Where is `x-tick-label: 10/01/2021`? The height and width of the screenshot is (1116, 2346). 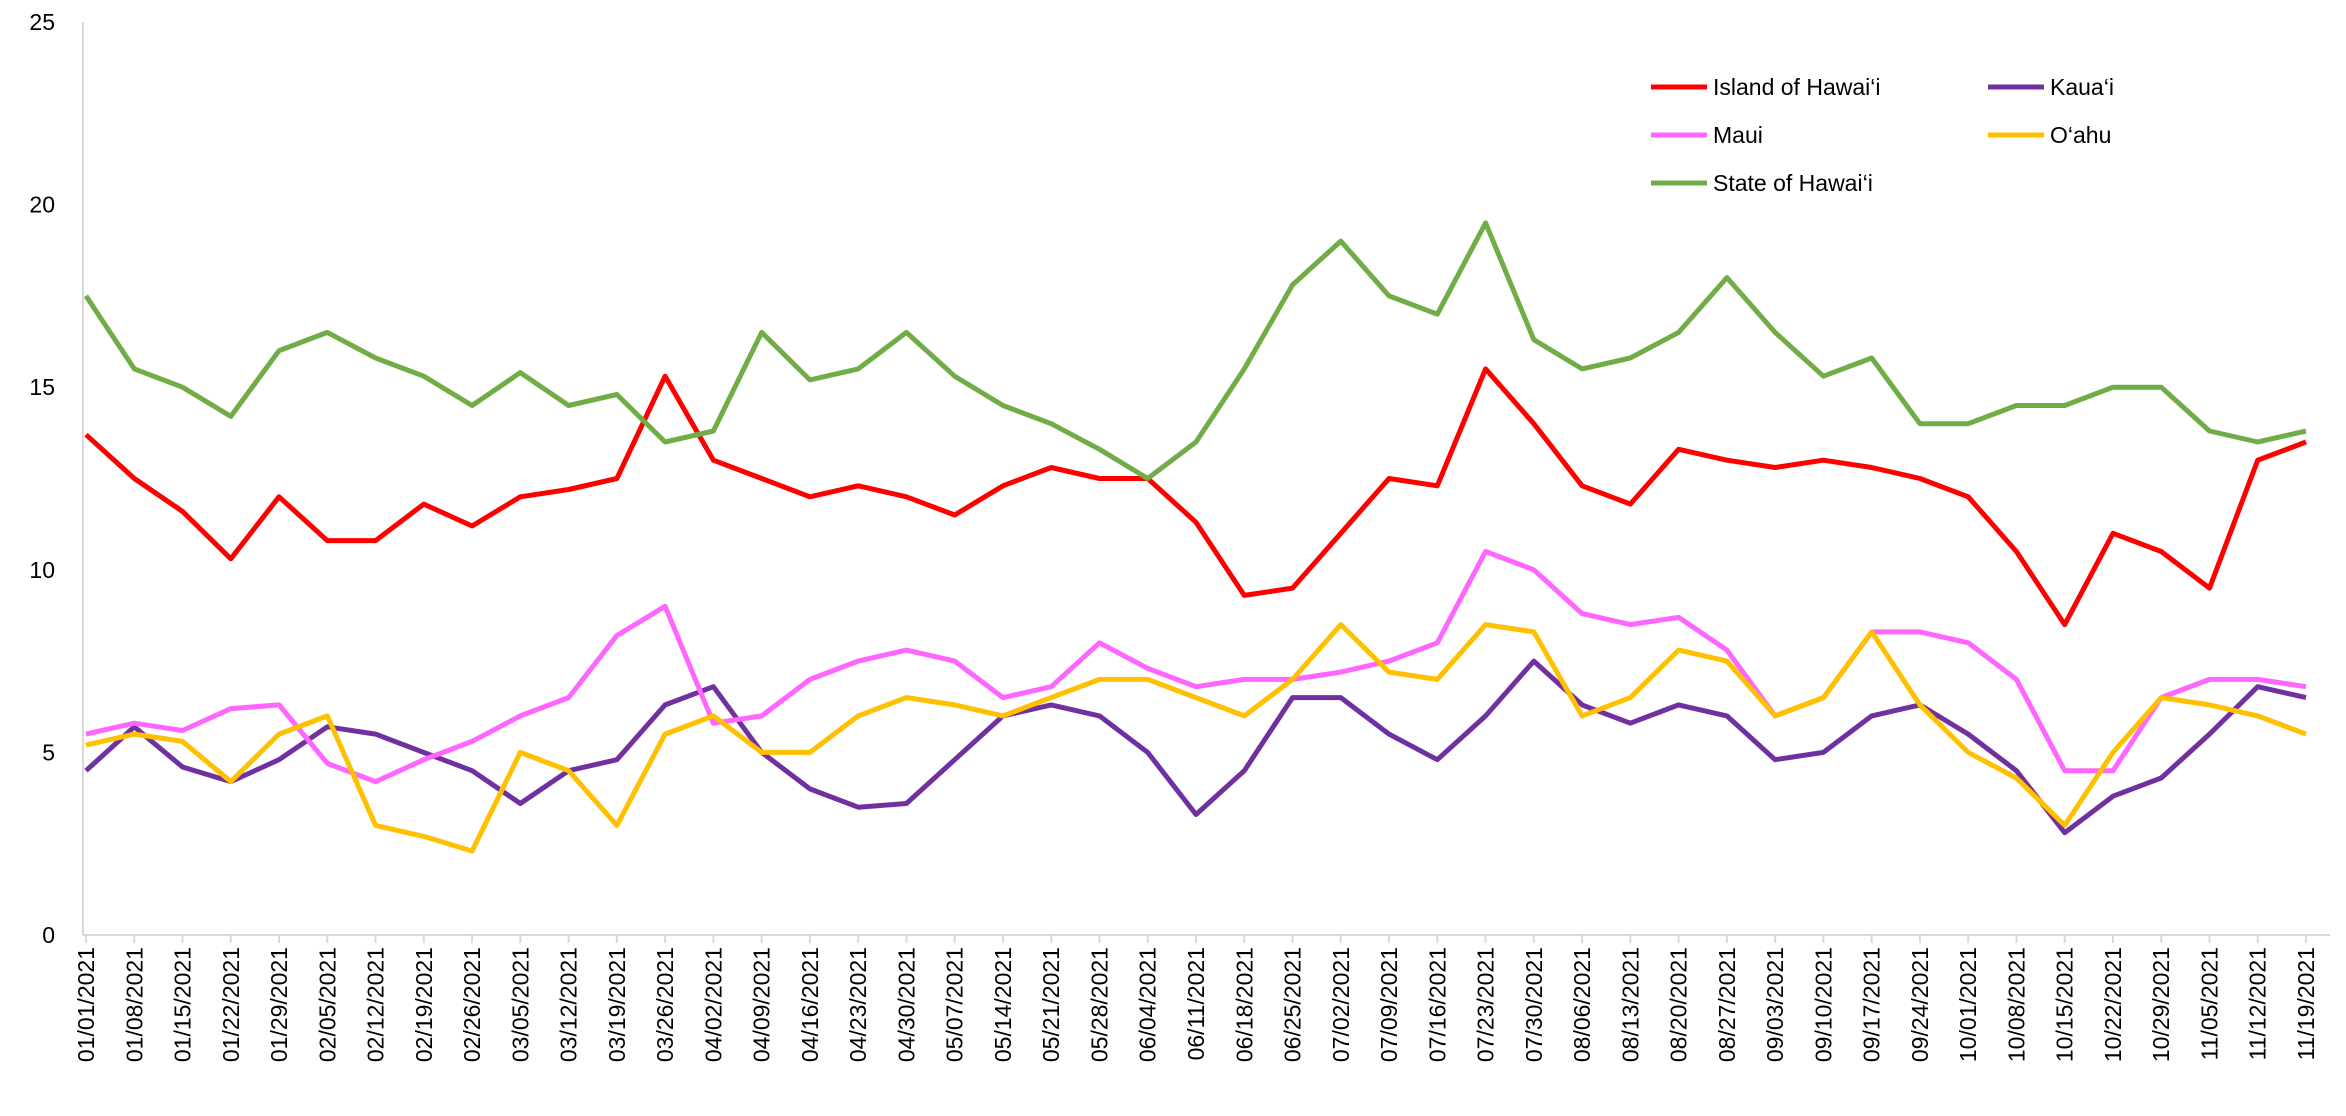
x-tick-label: 10/01/2021 is located at coordinates (1968, 1004).